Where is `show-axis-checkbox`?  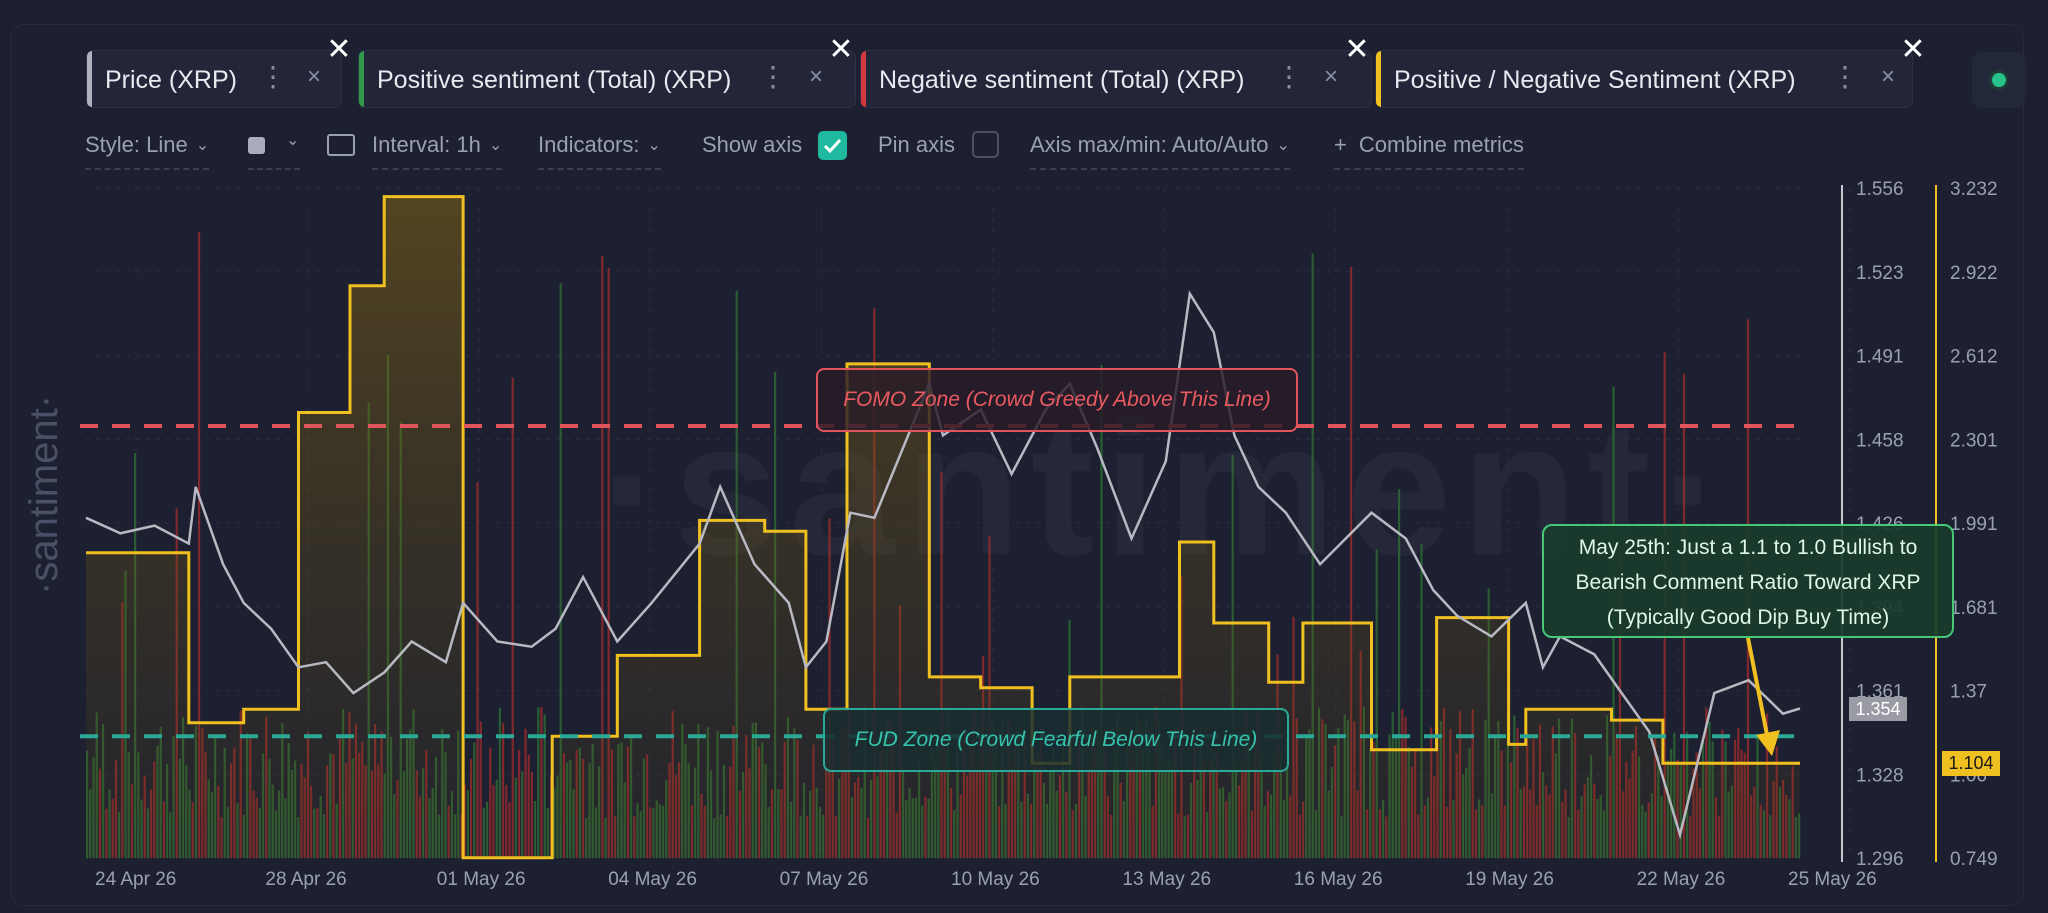 show-axis-checkbox is located at coordinates (832, 145).